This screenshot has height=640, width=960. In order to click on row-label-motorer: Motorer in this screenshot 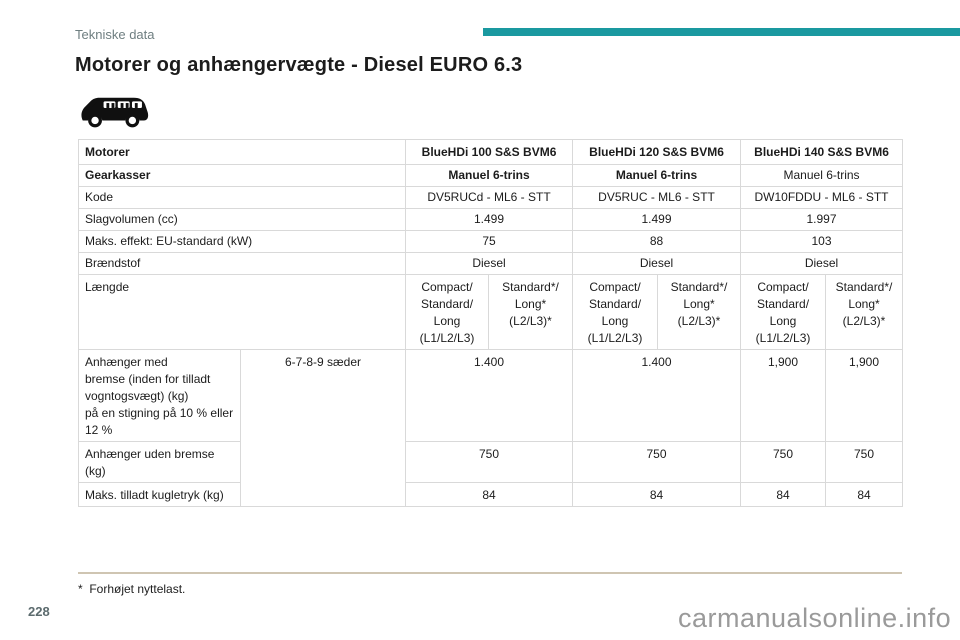, I will do `click(242, 152)`.